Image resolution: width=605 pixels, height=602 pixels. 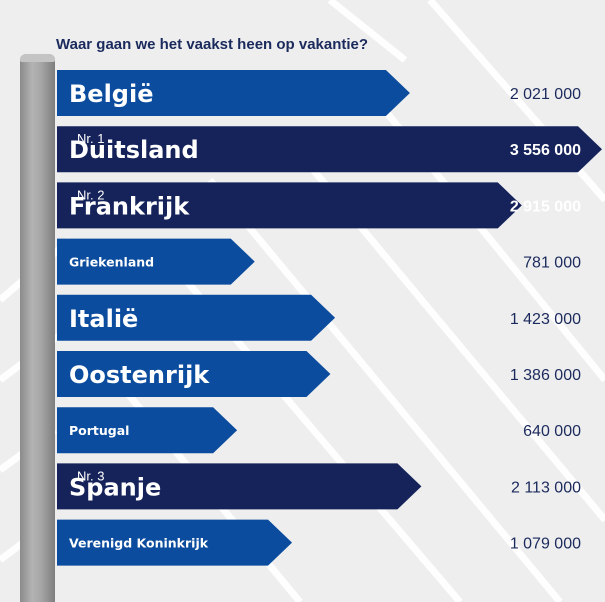 What do you see at coordinates (139, 375) in the screenshot?
I see `bar-label: Oostenrijk` at bounding box center [139, 375].